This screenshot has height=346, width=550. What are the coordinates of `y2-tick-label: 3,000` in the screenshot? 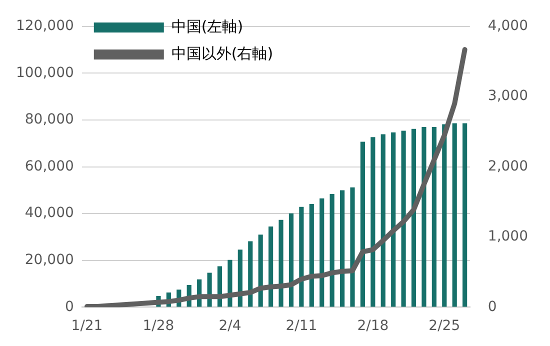 It's located at (508, 96).